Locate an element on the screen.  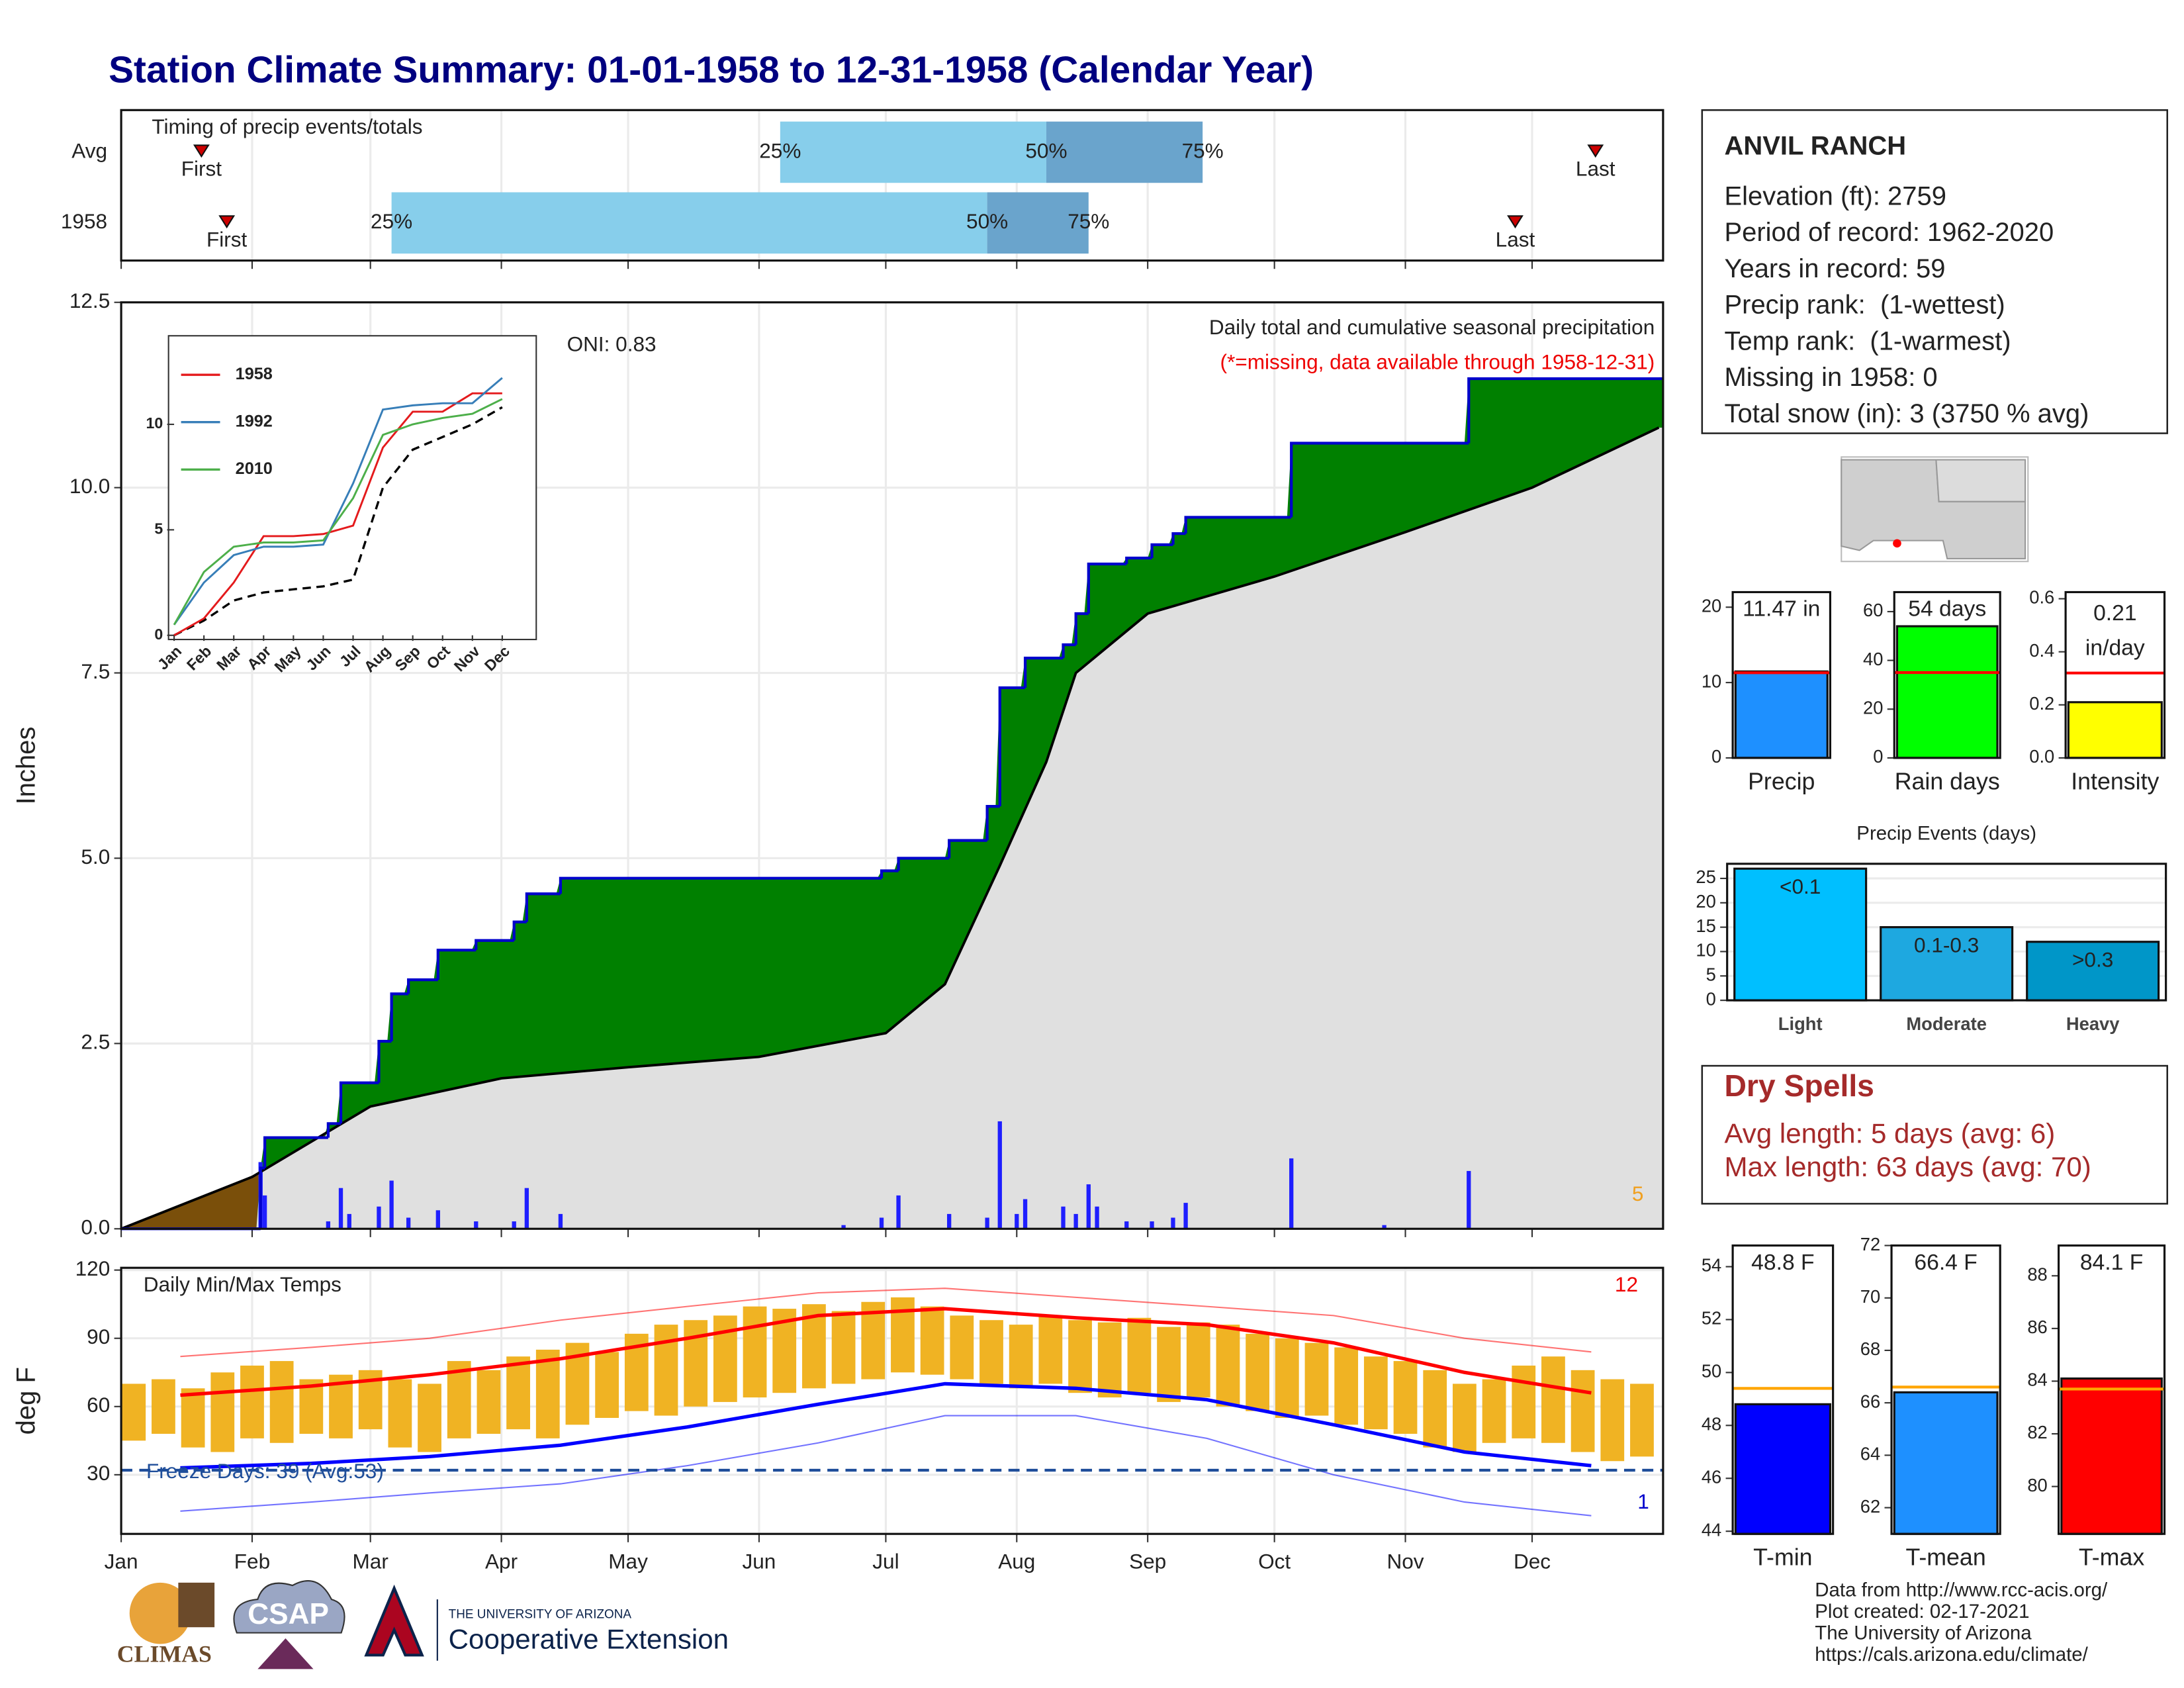
category-label: Moderate is located at coordinates (1946, 1023).